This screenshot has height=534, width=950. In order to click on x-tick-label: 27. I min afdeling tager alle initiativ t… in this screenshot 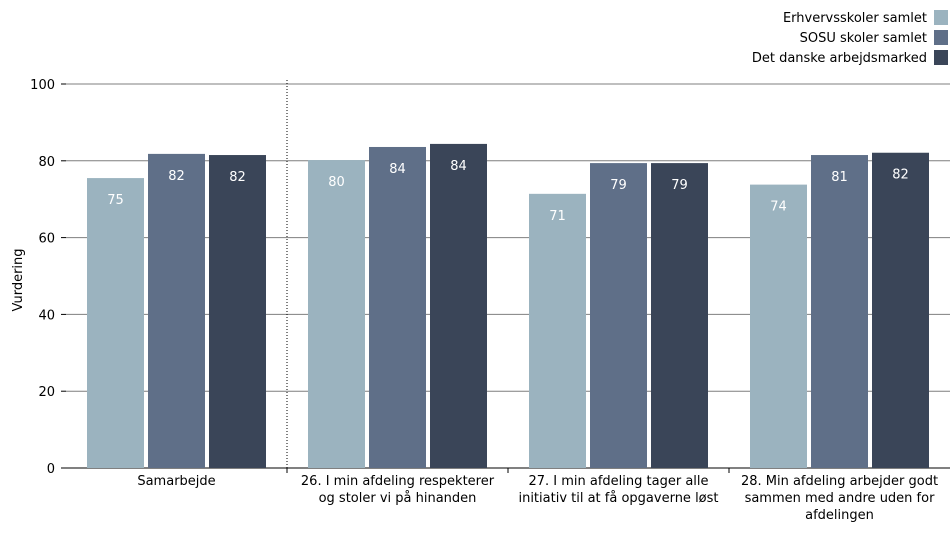, I will do `click(618, 490)`.